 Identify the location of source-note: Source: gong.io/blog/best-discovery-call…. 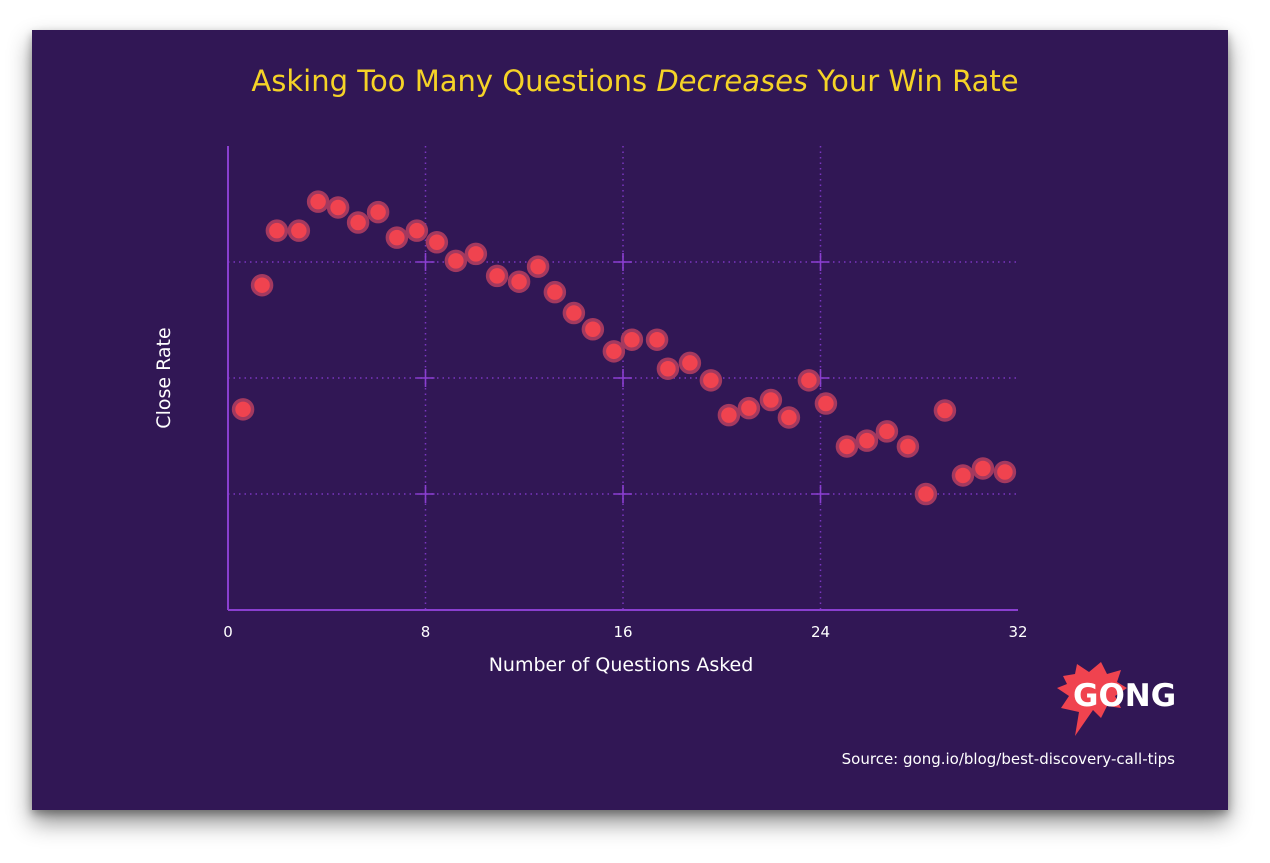
(1008, 759).